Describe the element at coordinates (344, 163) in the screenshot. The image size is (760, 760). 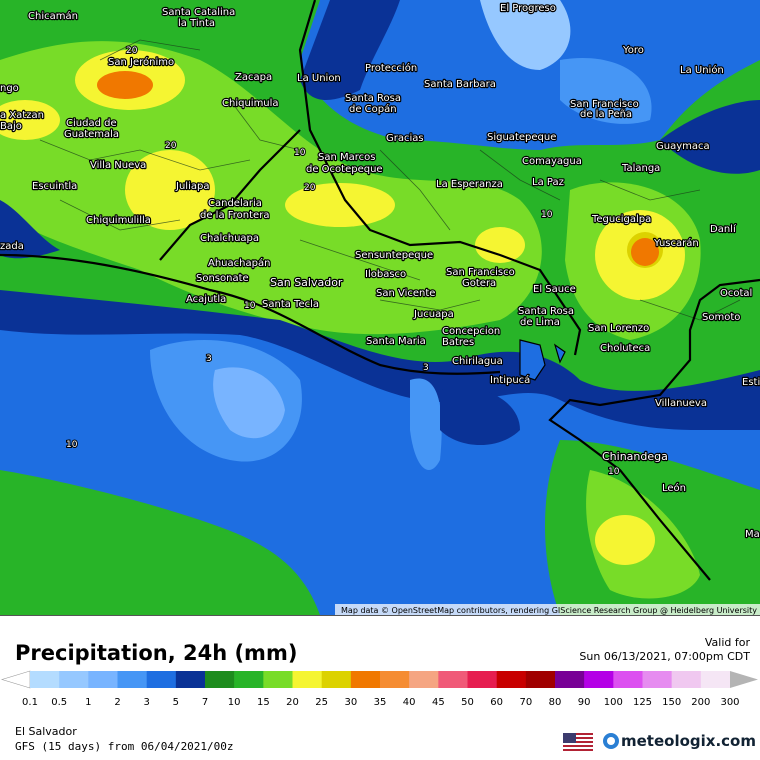
I see `city-label: San Marcos de Ocotepeque` at that location.